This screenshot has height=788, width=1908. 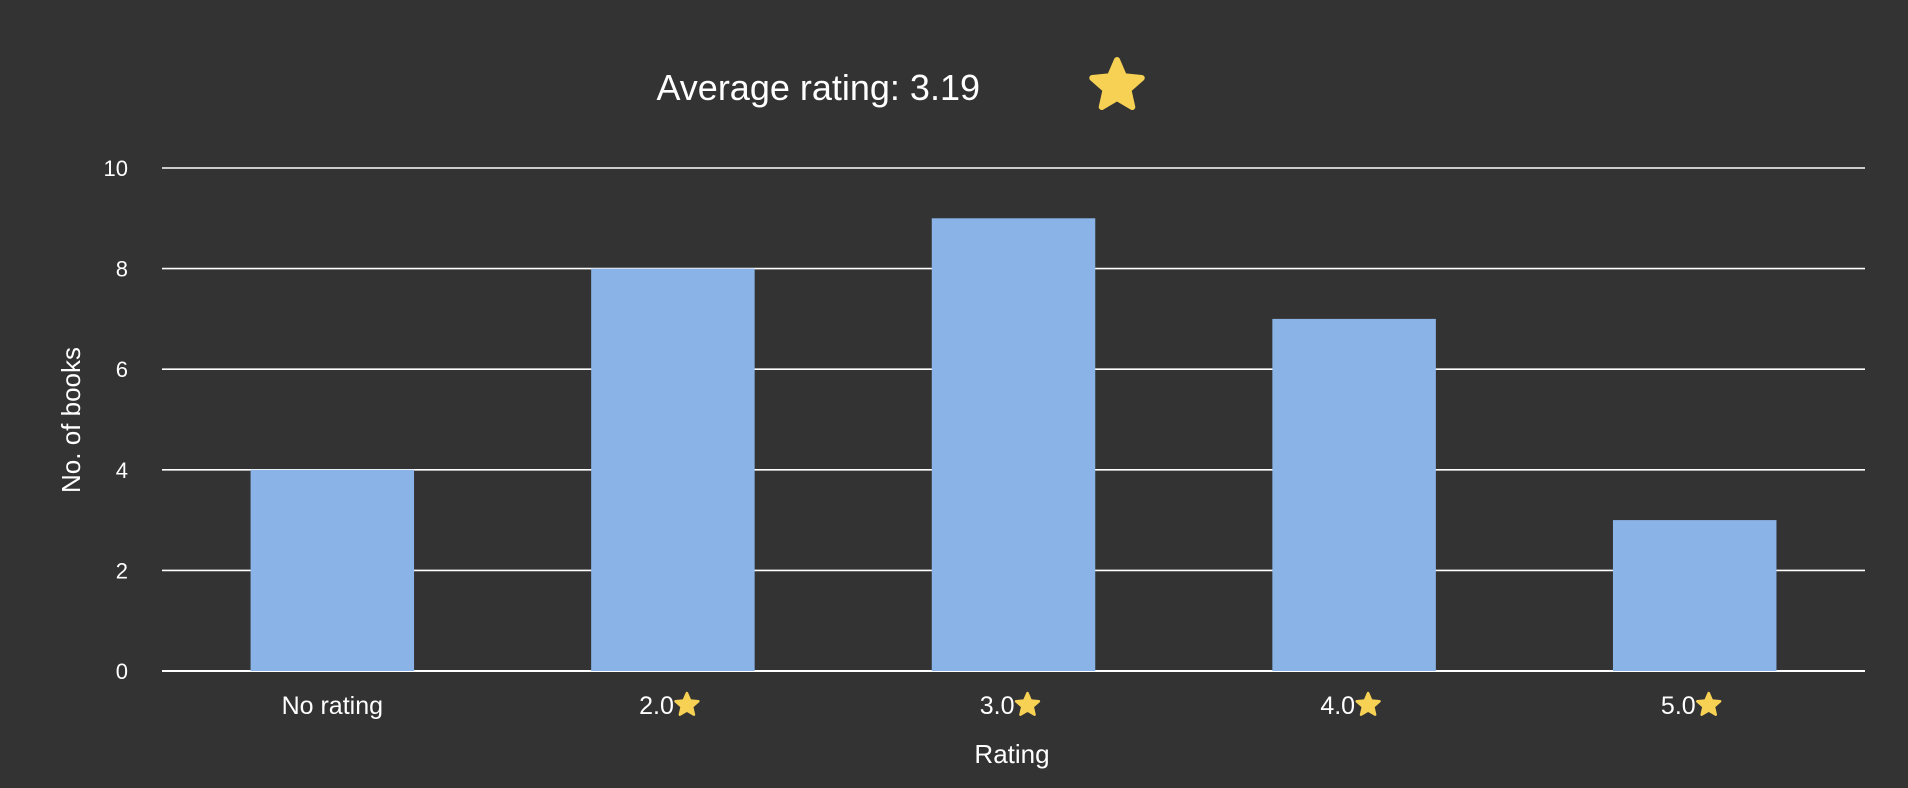 I want to click on y-tick-label: 4, so click(x=122, y=470).